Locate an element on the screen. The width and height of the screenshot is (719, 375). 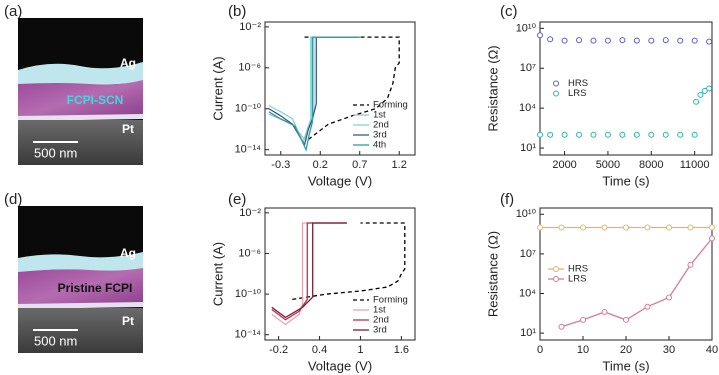
x-tick-label: 0.2 is located at coordinates (320, 165).